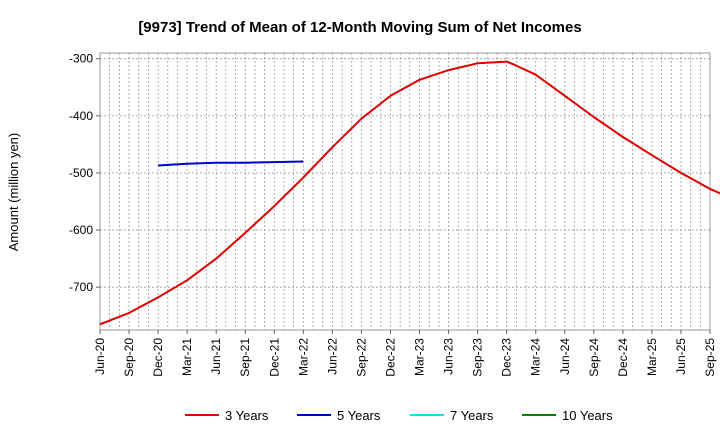 The image size is (720, 445). I want to click on x-tick-label: Jun-22, so click(332, 356).